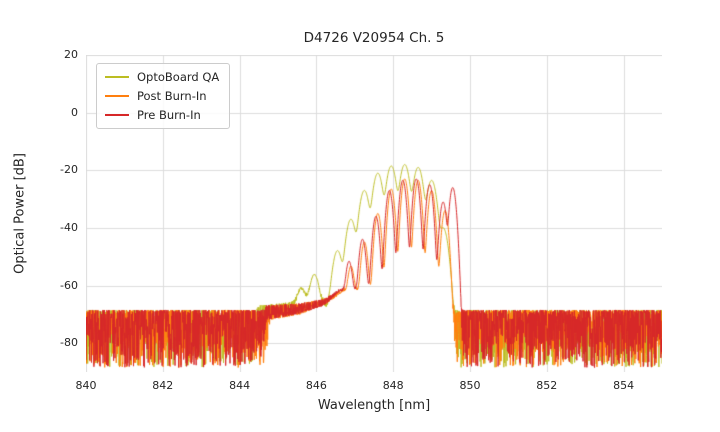 Image resolution: width=720 pixels, height=432 pixels. I want to click on legend-label: OptoBoard QA, so click(178, 77).